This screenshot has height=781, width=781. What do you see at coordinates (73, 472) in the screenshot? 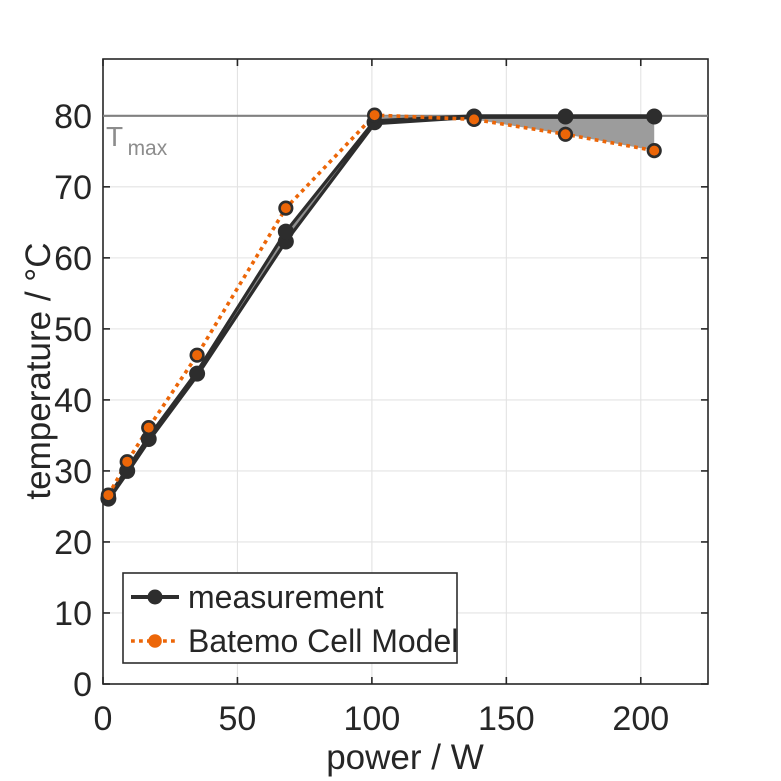
I see `y-tick-label: 30` at bounding box center [73, 472].